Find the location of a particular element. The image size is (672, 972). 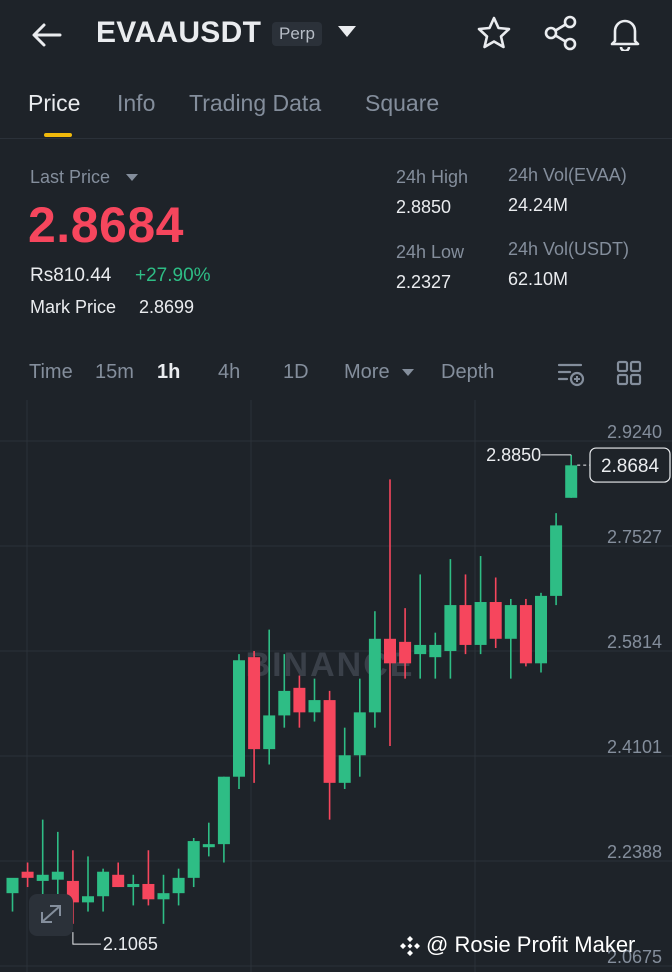

back-arrow-icon is located at coordinates (47, 35).